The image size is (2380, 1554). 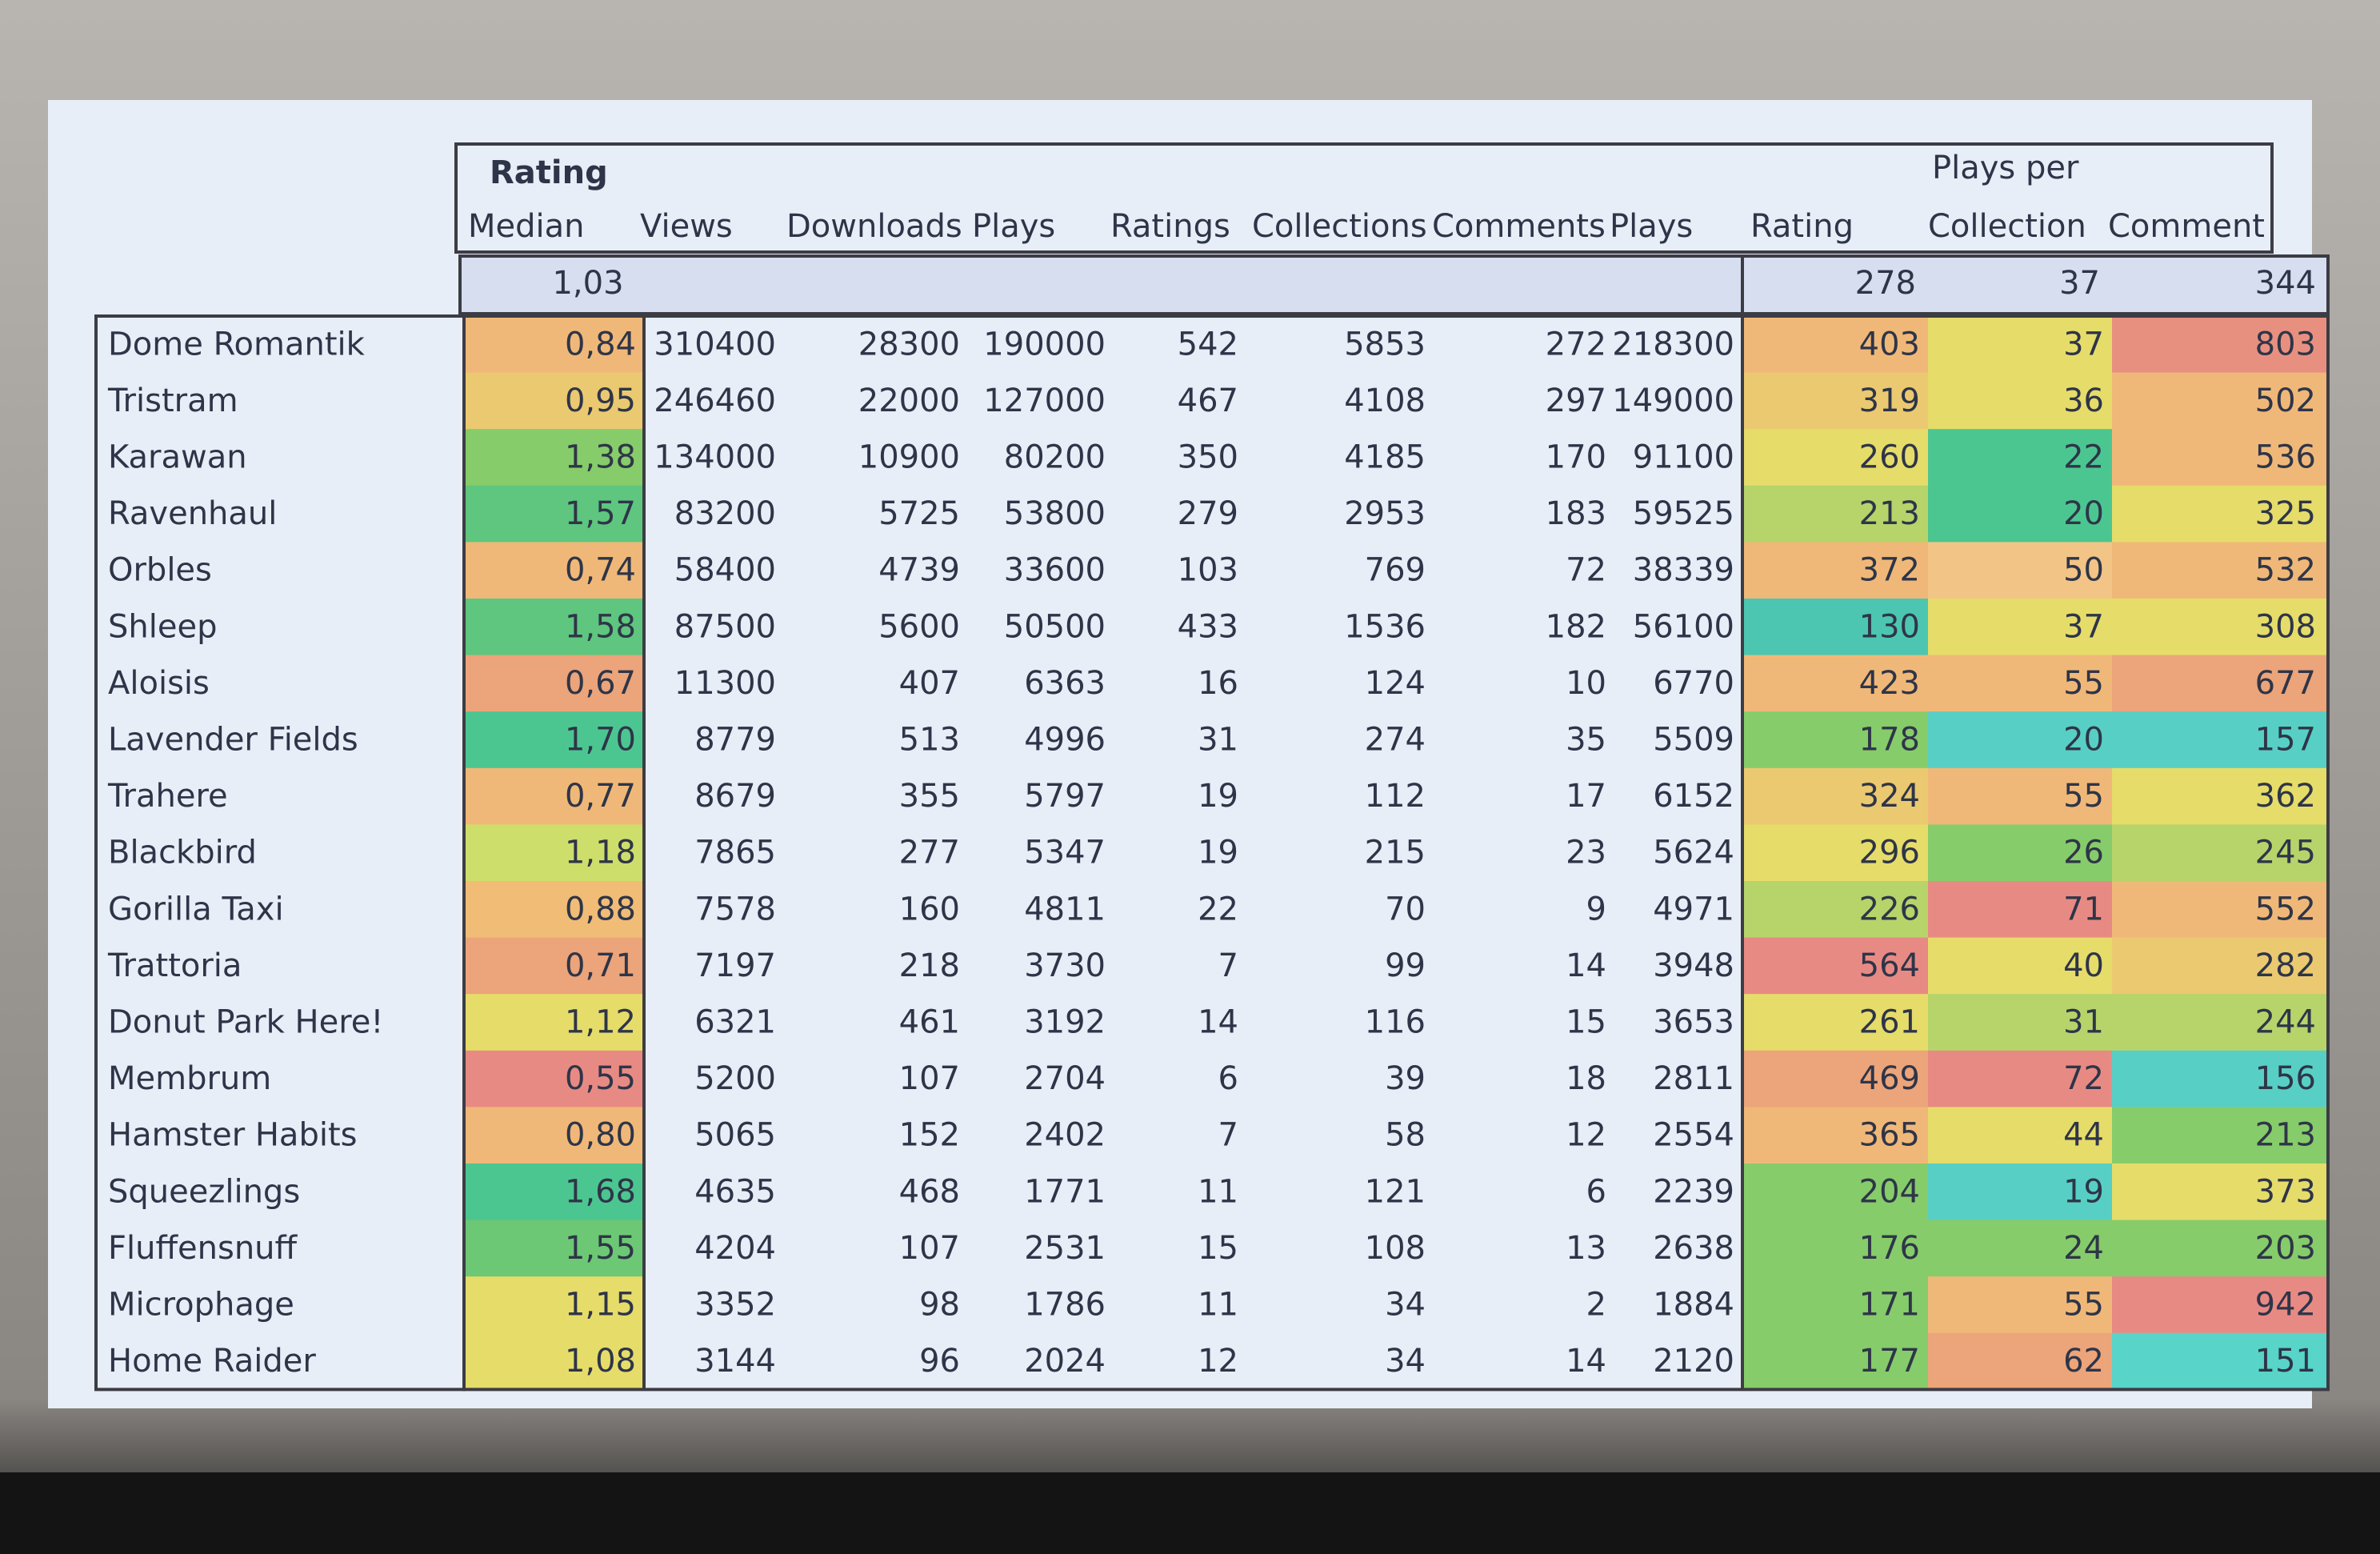 What do you see at coordinates (909, 457) in the screenshot?
I see `cell-value: 10900` at bounding box center [909, 457].